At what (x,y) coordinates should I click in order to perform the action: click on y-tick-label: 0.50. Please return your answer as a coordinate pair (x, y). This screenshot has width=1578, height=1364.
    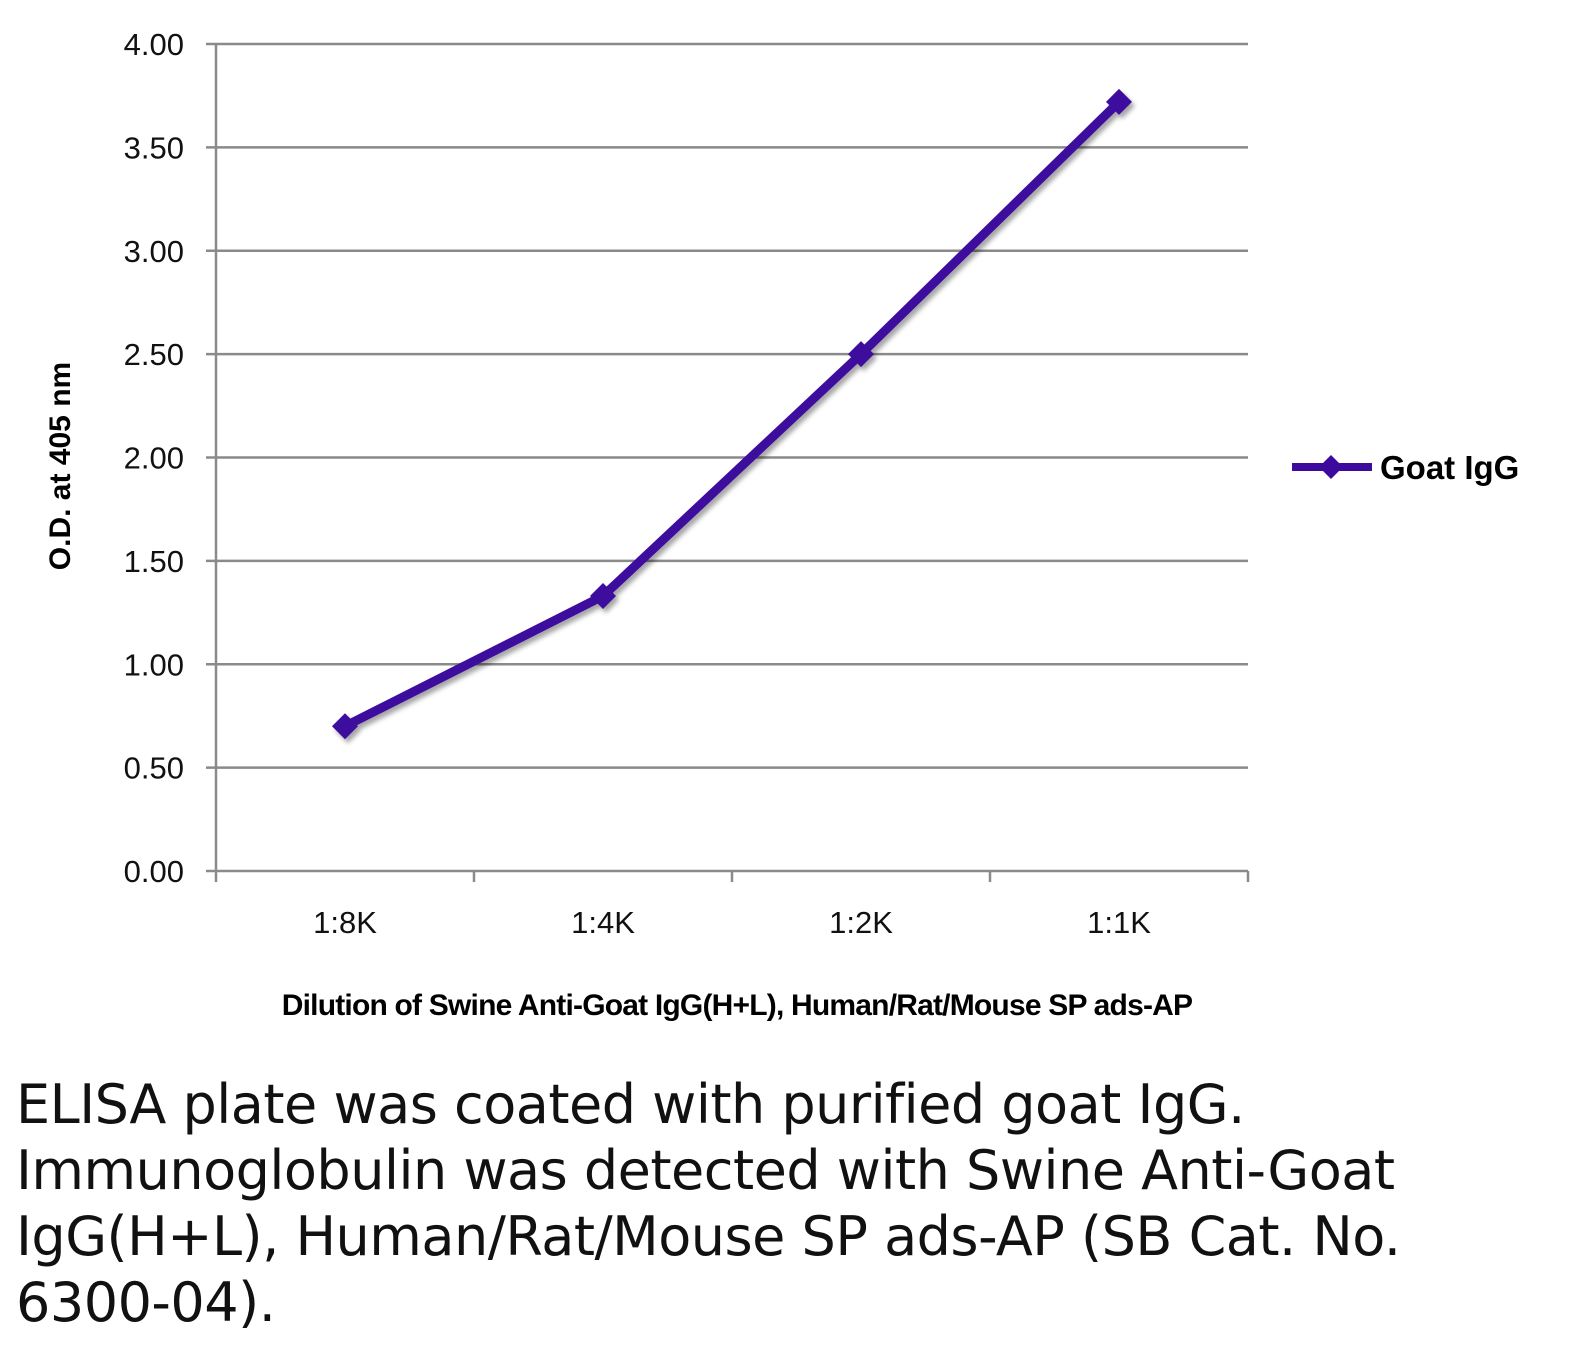
    Looking at the image, I should click on (154, 768).